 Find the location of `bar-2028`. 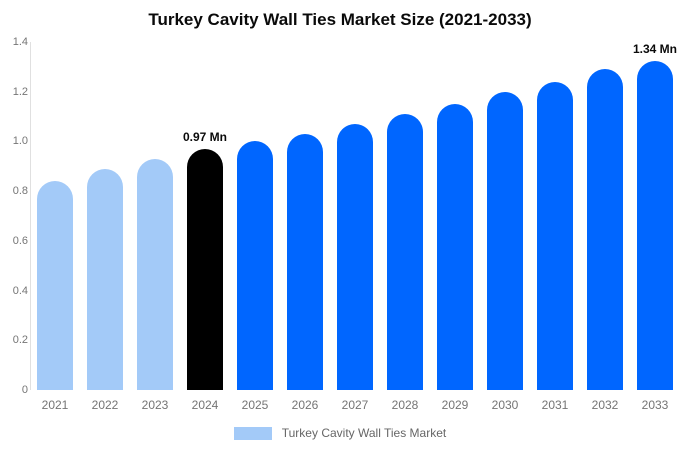

bar-2028 is located at coordinates (405, 252).